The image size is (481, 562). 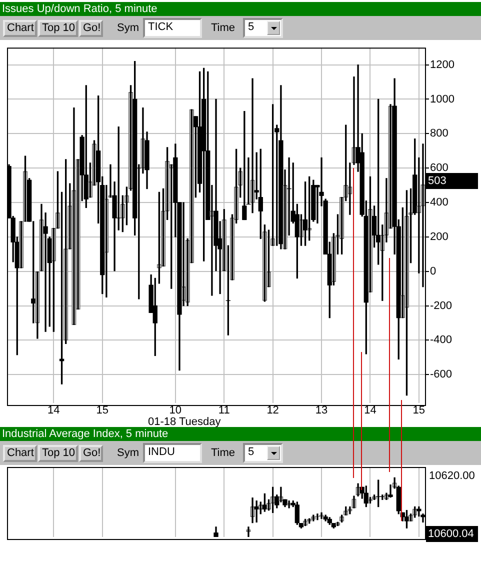 What do you see at coordinates (321, 410) in the screenshot?
I see `x-tick-label: 13` at bounding box center [321, 410].